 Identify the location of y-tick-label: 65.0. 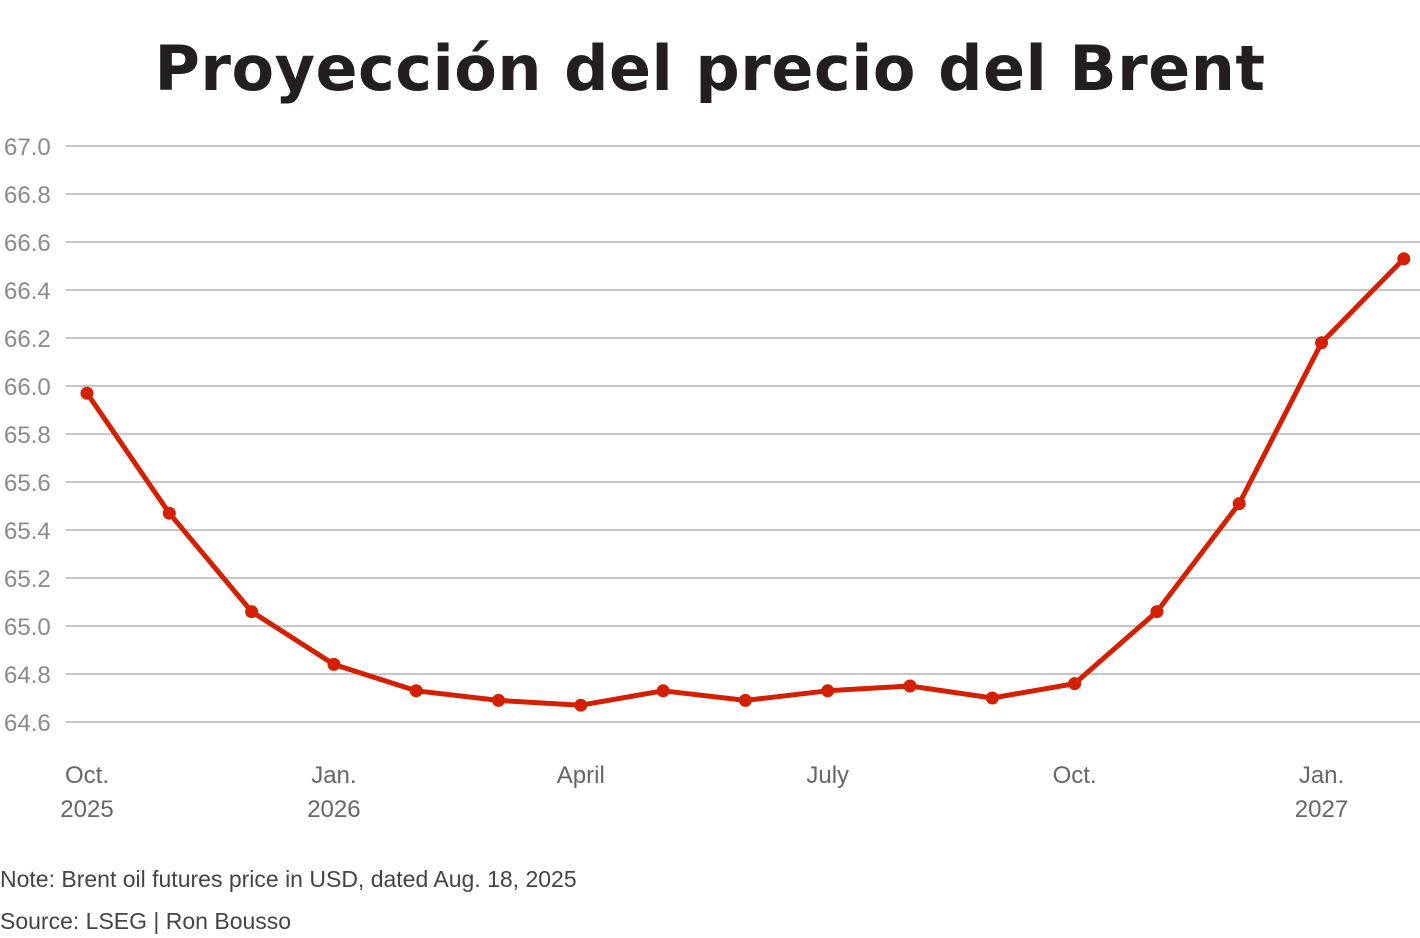
(27, 627).